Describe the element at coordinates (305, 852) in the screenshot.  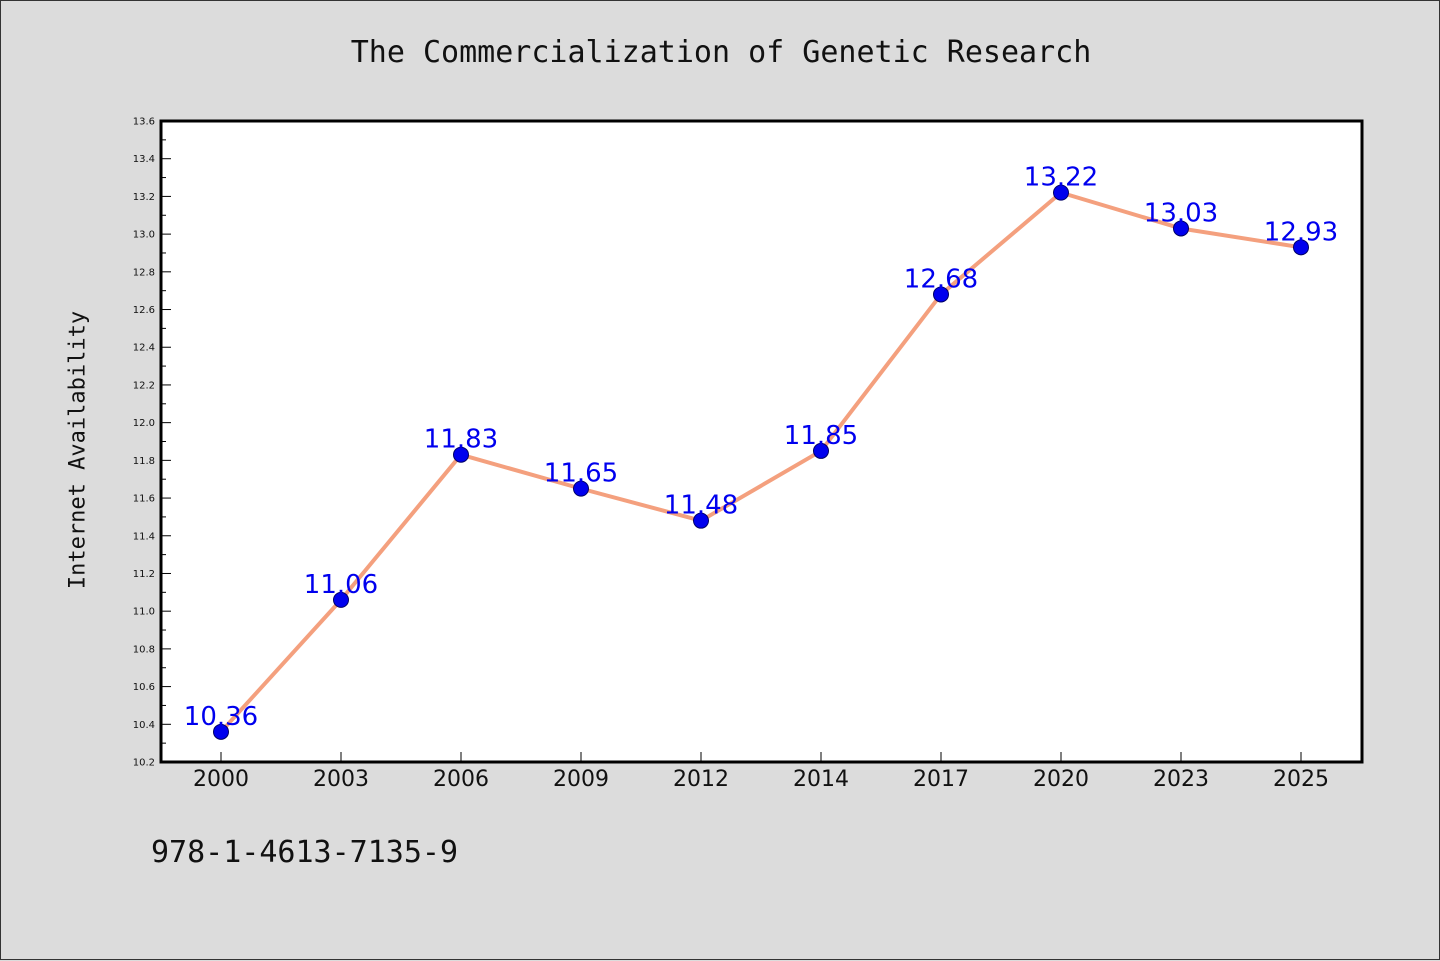
I see `footer-code: 978-1-4613-7135-9` at that location.